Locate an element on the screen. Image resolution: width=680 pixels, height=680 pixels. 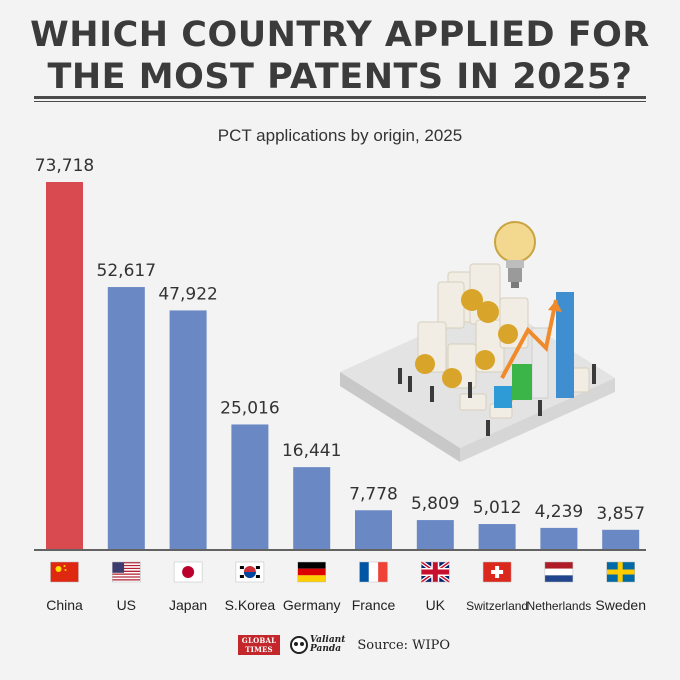
value-label-s-korea: 25,016 is located at coordinates (249, 408).